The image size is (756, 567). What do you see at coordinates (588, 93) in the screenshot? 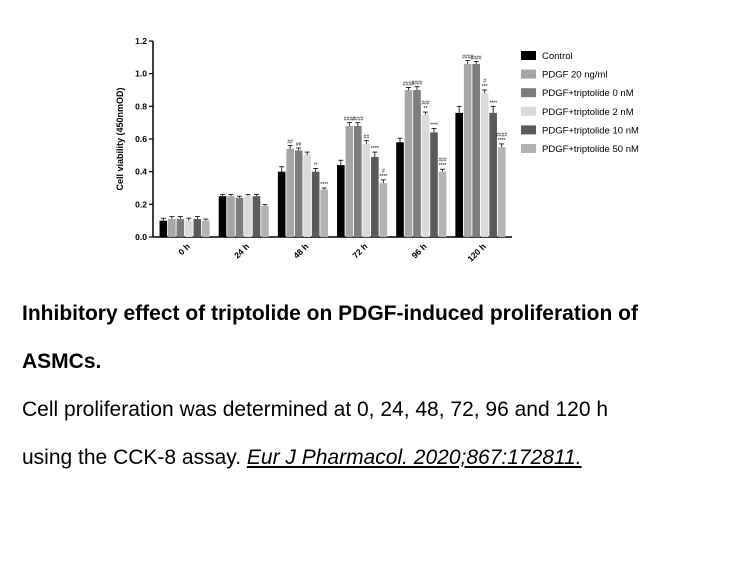
I see `legend-label: PDGF+triptolide 0 nM` at bounding box center [588, 93].